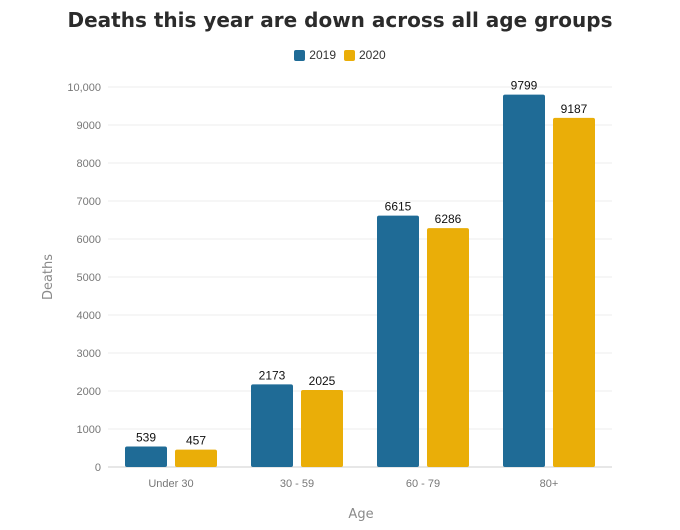 Image resolution: width=680 pixels, height=530 pixels. Describe the element at coordinates (423, 484) in the screenshot. I see `x-tick-label: 60 - 79` at that location.